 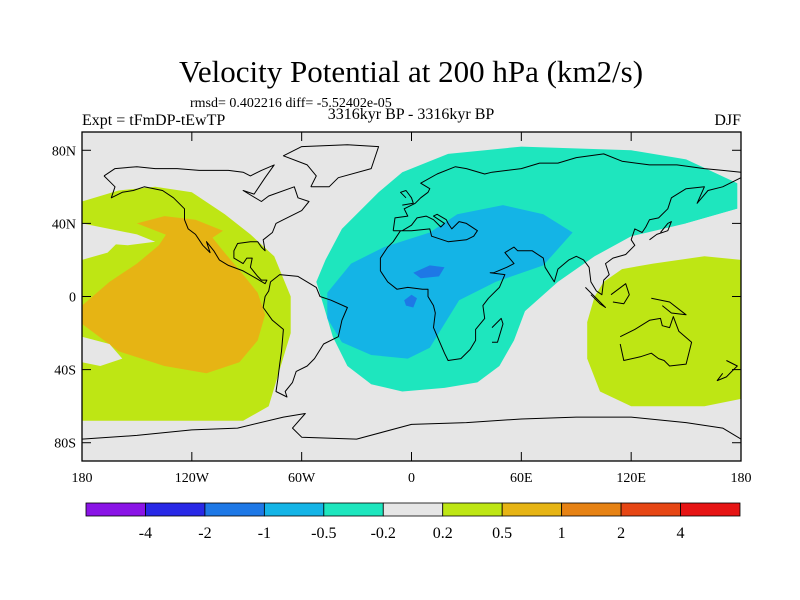 What do you see at coordinates (64, 224) in the screenshot?
I see `lat-tick-label: 40N` at bounding box center [64, 224].